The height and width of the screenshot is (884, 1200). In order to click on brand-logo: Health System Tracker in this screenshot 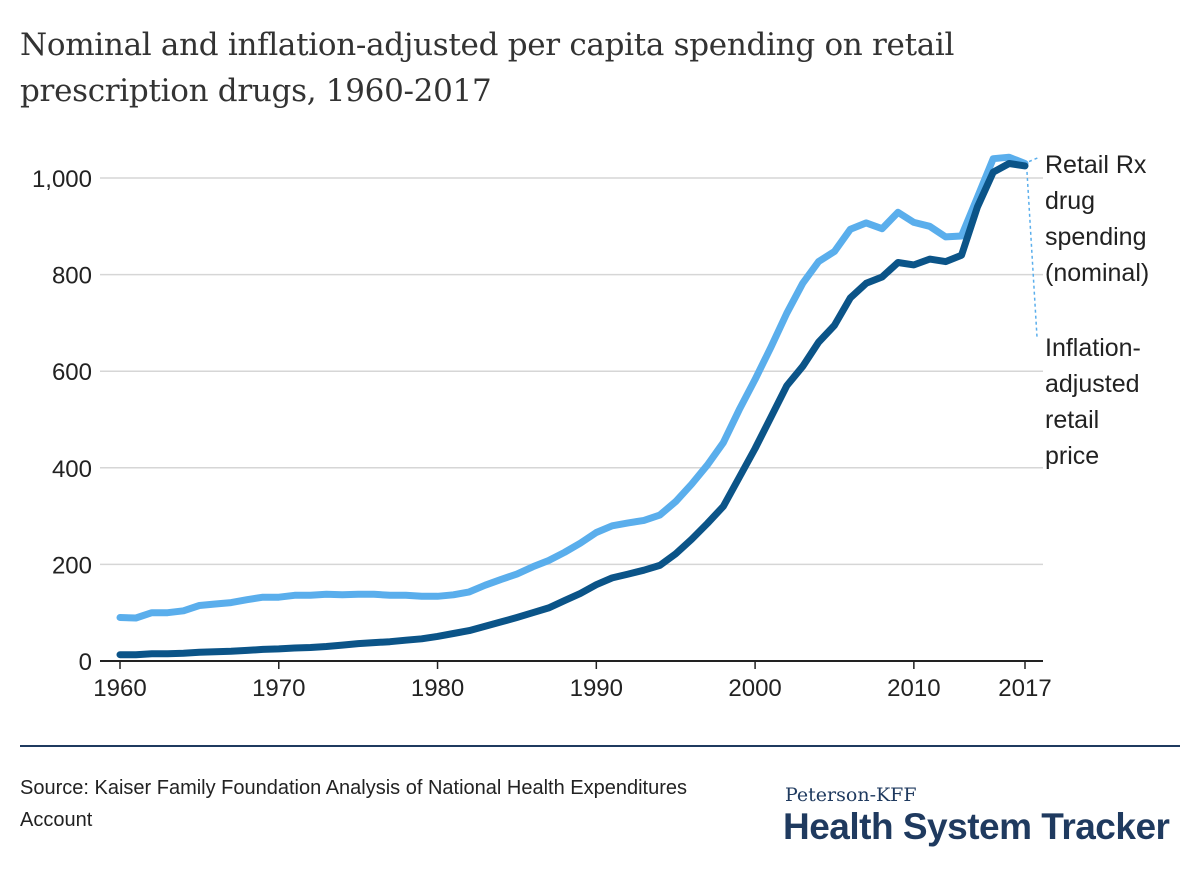, I will do `click(976, 826)`.